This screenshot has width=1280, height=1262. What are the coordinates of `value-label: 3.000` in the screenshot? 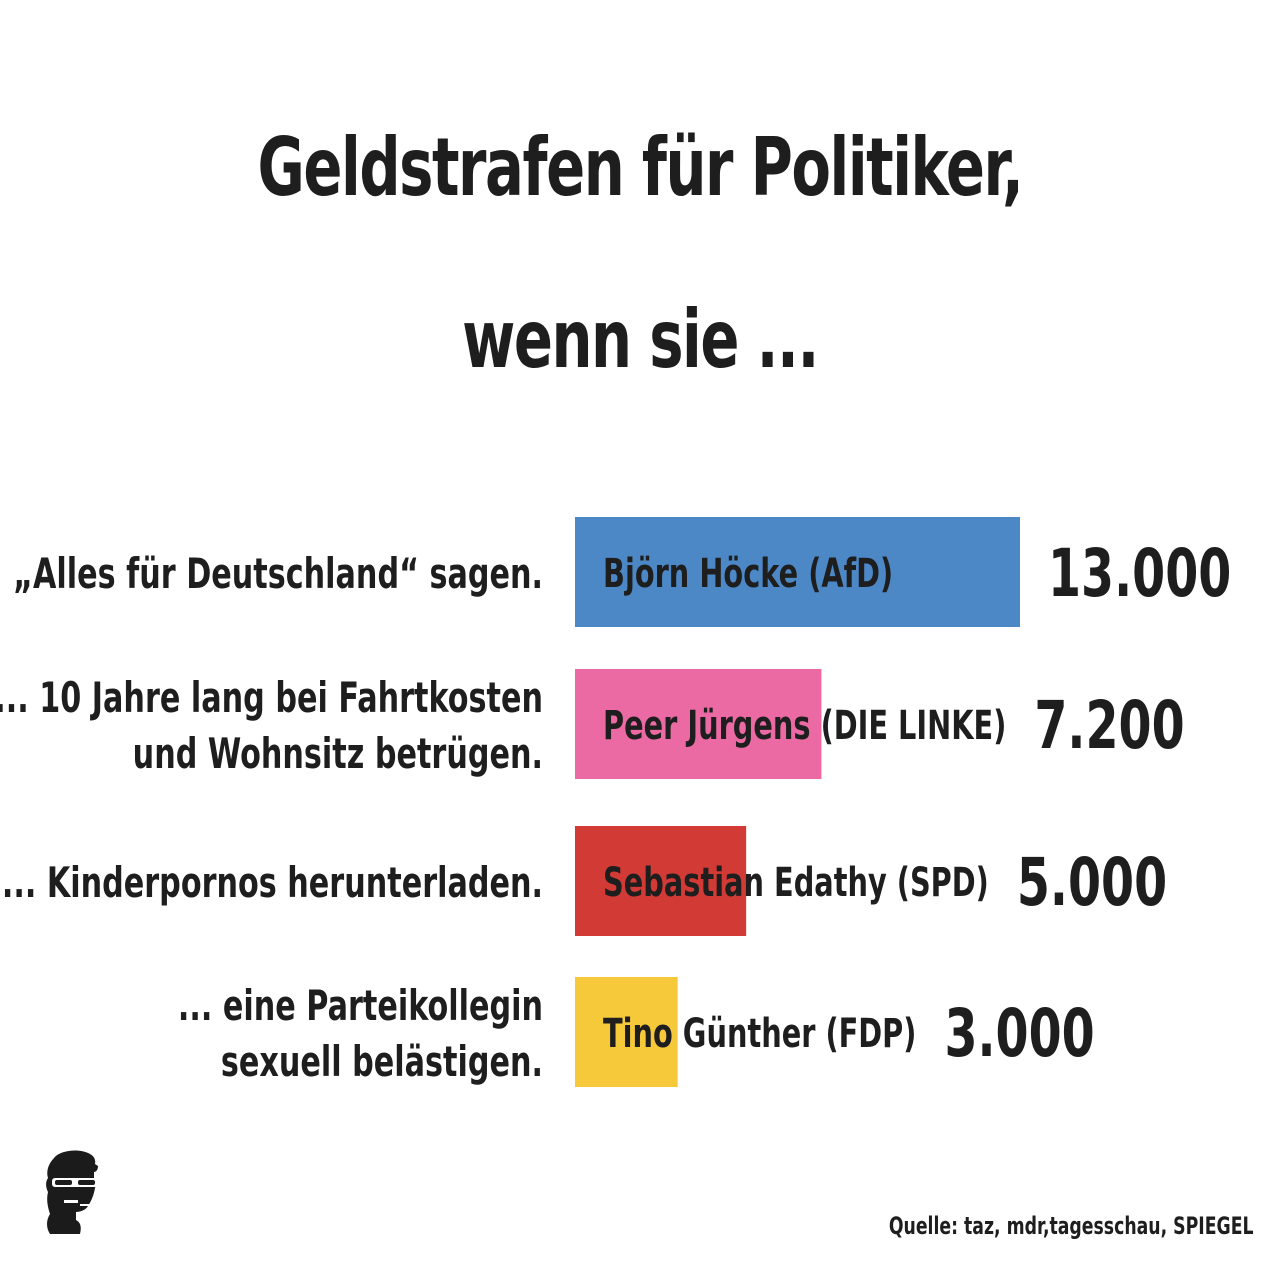 It's located at (1019, 1033).